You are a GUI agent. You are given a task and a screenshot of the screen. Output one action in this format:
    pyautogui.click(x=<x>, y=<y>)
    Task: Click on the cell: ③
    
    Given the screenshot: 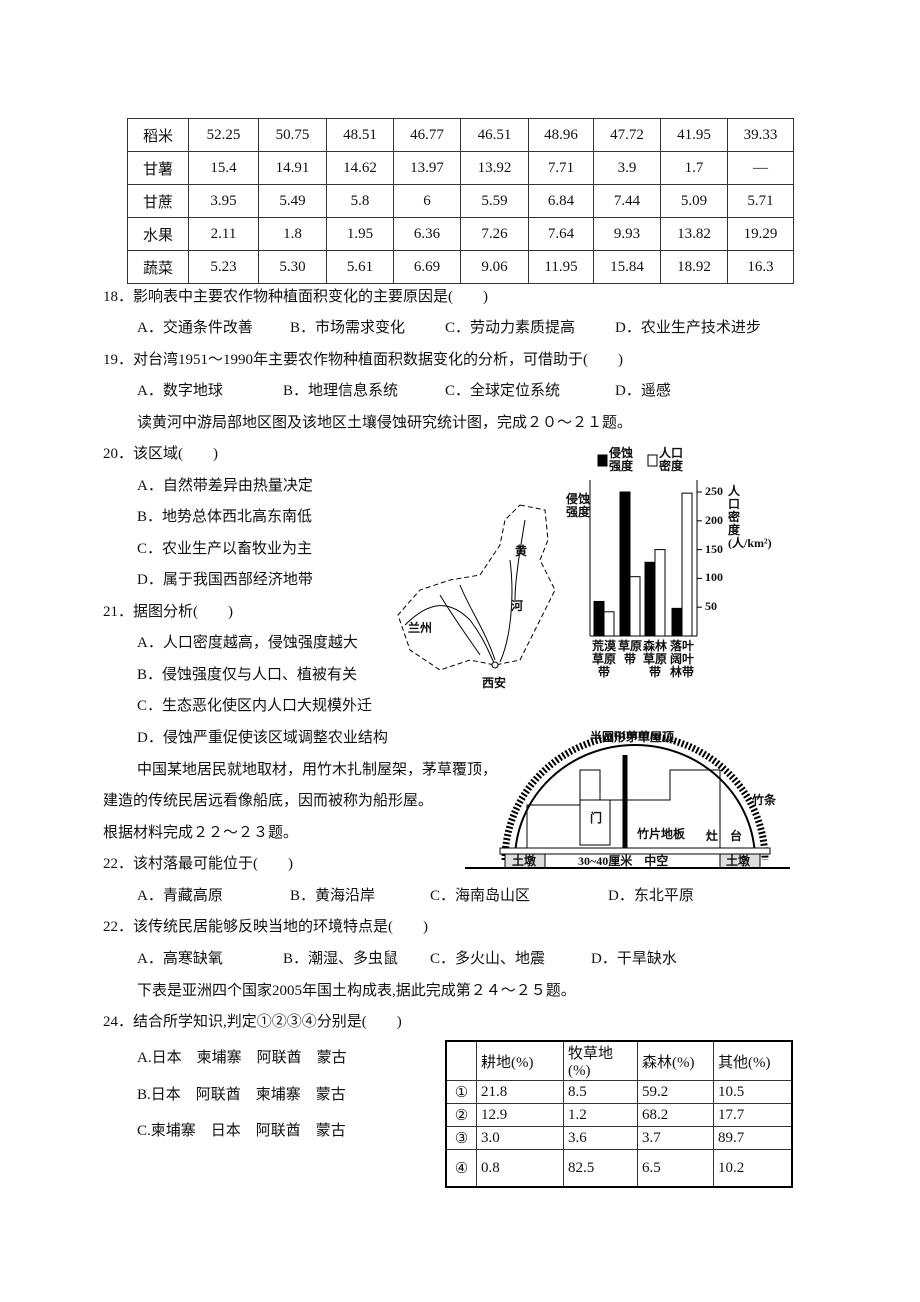 What is the action you would take?
    pyautogui.click(x=461, y=1138)
    